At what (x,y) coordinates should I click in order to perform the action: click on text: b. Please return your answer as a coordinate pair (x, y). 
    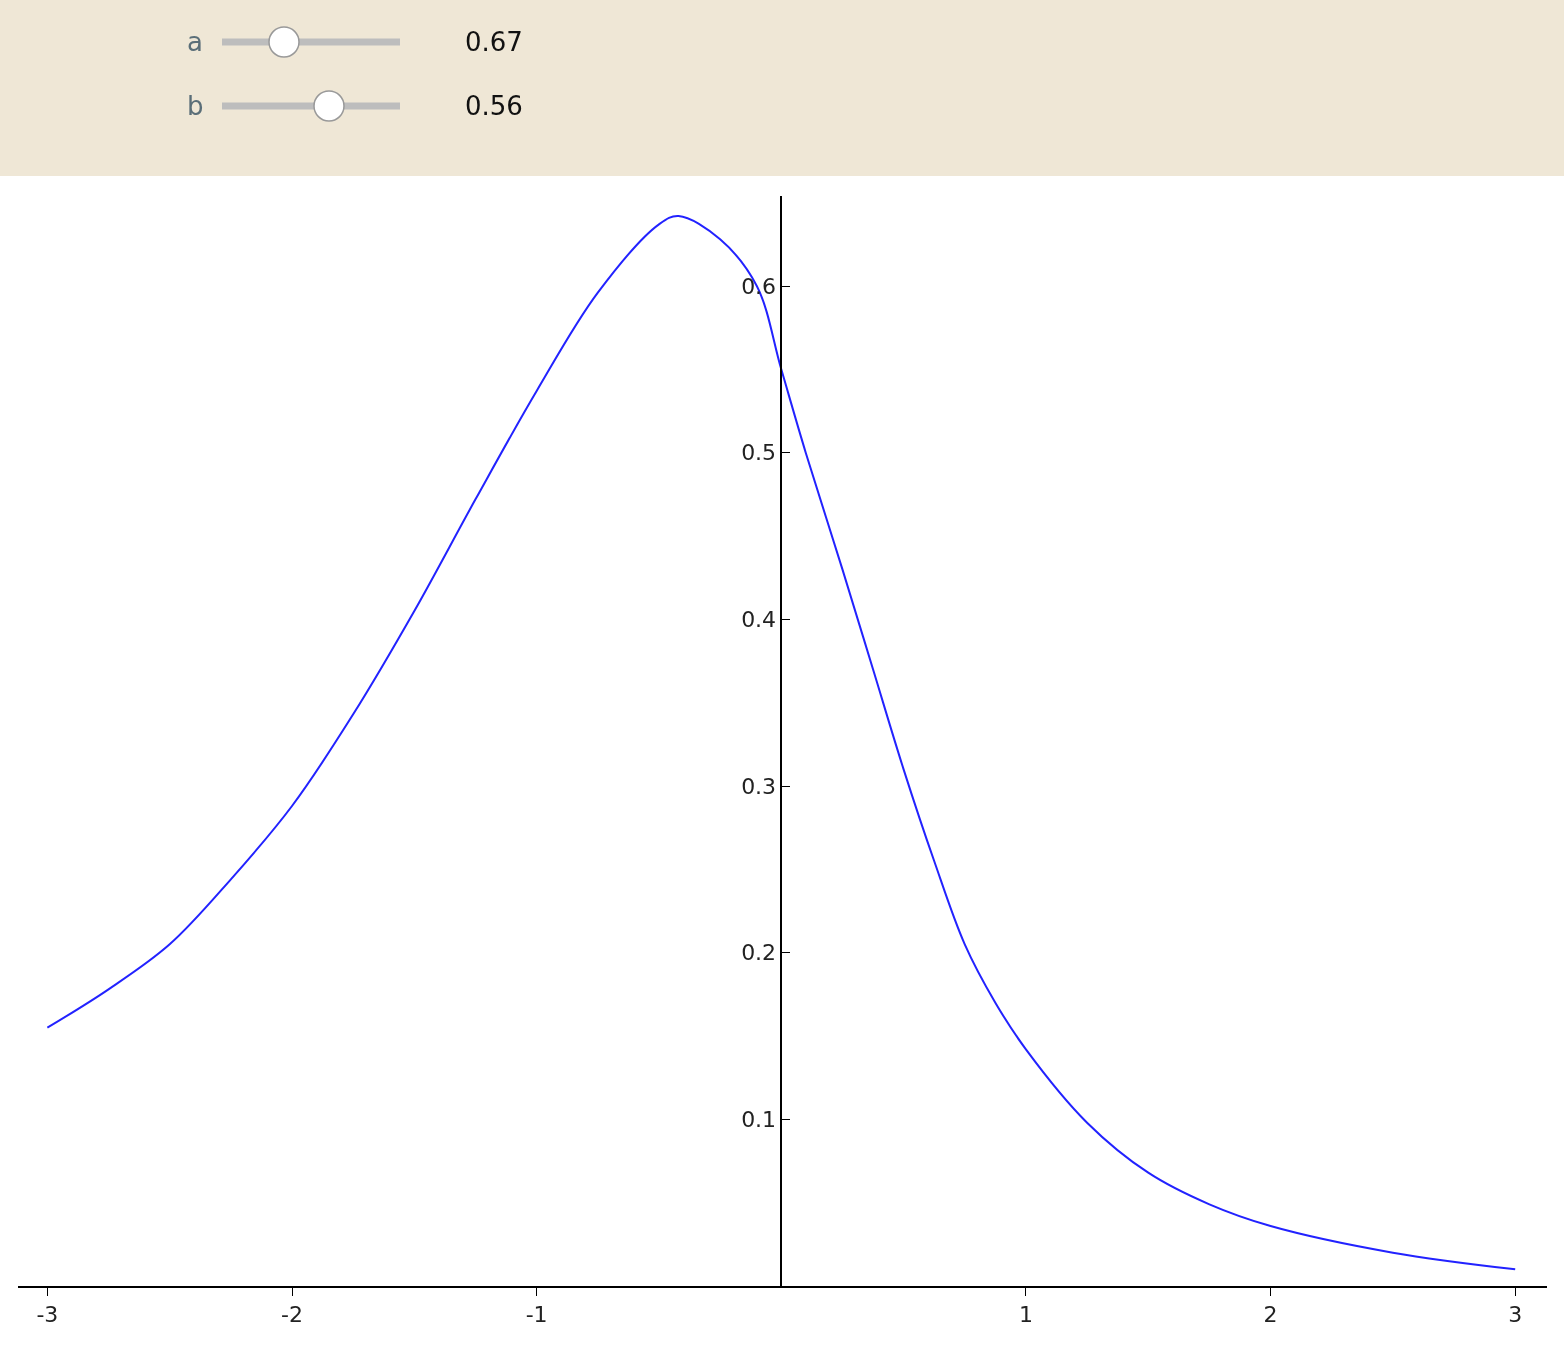
    Looking at the image, I should click on (195, 106).